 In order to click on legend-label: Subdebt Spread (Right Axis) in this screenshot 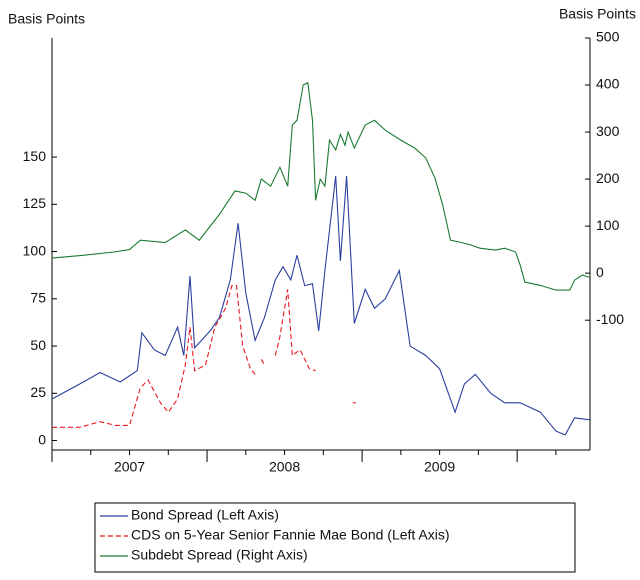, I will do `click(219, 555)`.